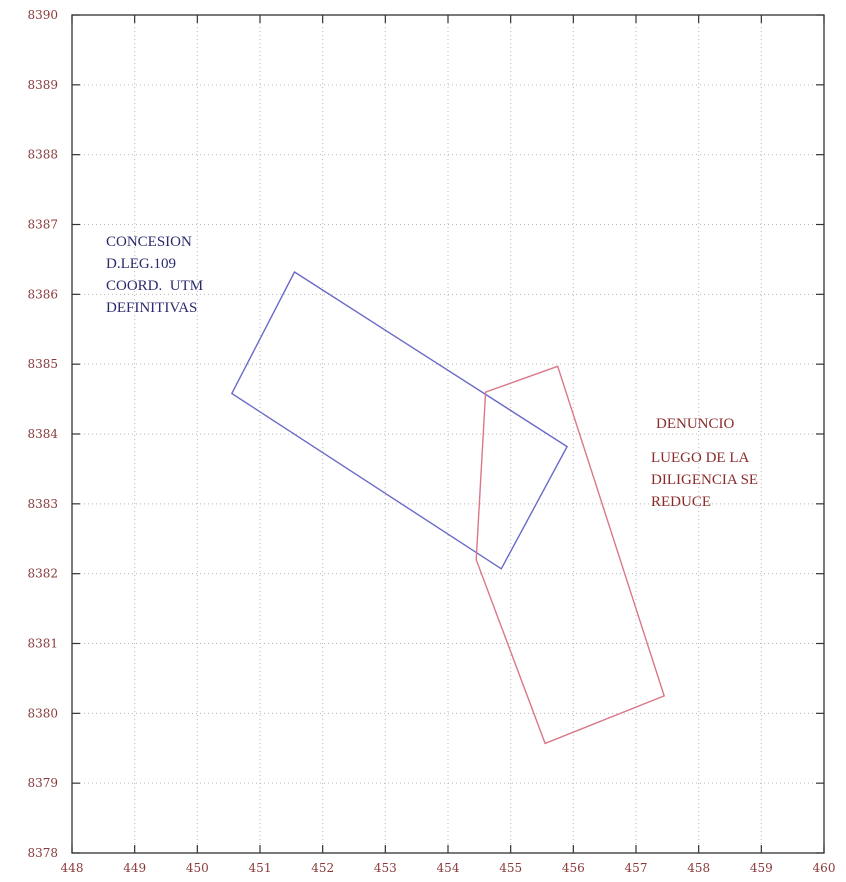 This screenshot has height=882, width=846. What do you see at coordinates (42, 15) in the screenshot?
I see `y-tick-label: 8390` at bounding box center [42, 15].